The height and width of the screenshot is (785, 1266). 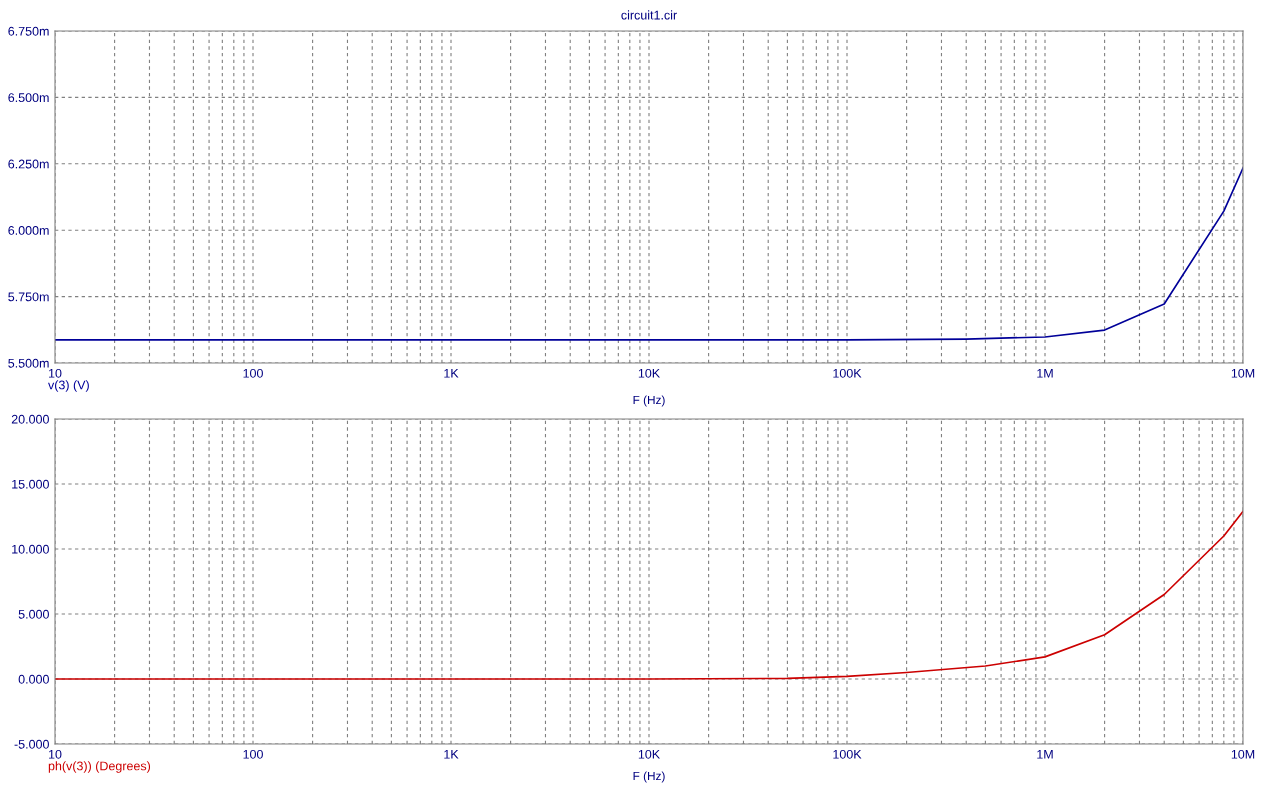 What do you see at coordinates (99, 767) in the screenshot?
I see `text: ph(v(3)) (Degrees)` at bounding box center [99, 767].